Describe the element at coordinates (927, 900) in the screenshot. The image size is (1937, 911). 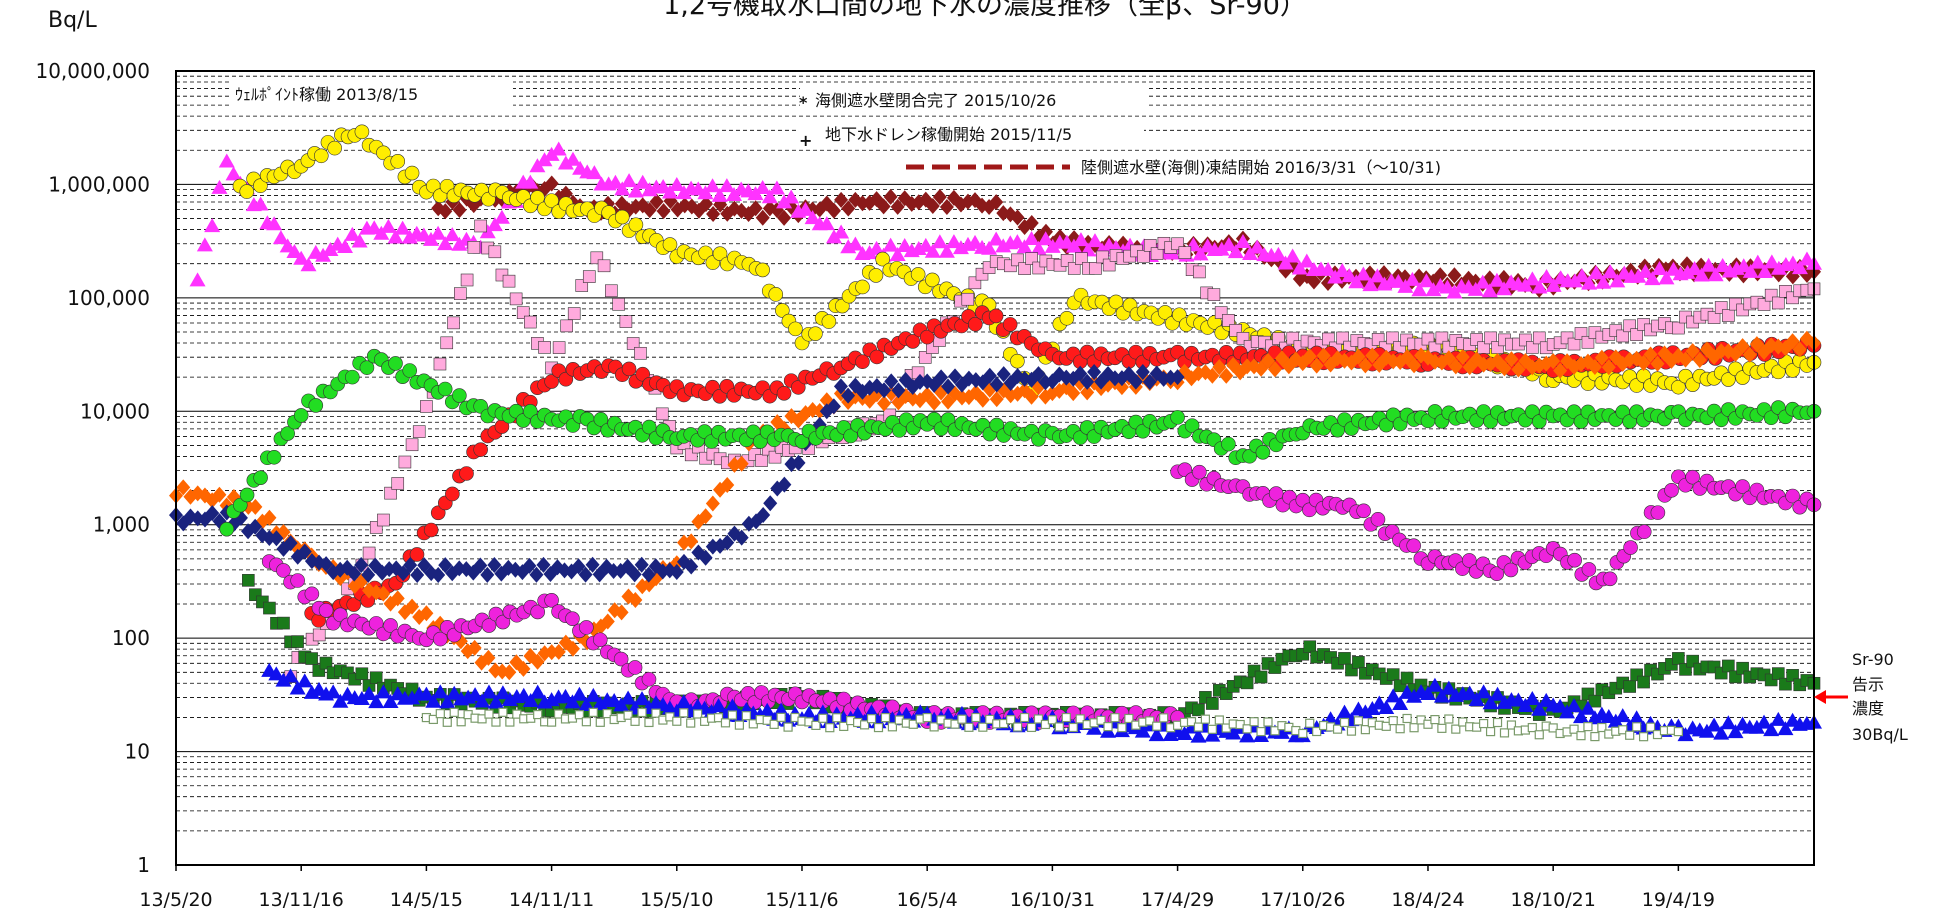
I see `x-tick-label: 16/5/4` at that location.